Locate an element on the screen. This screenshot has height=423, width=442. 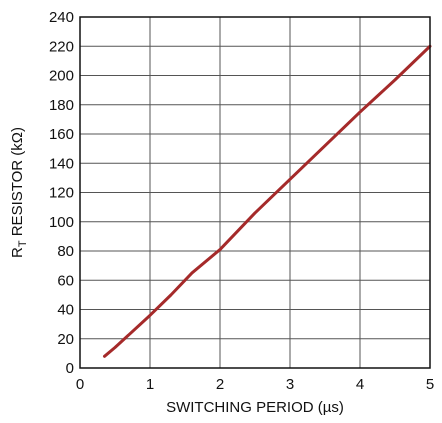
y-tick-label-11: 220 is located at coordinates (61, 46).